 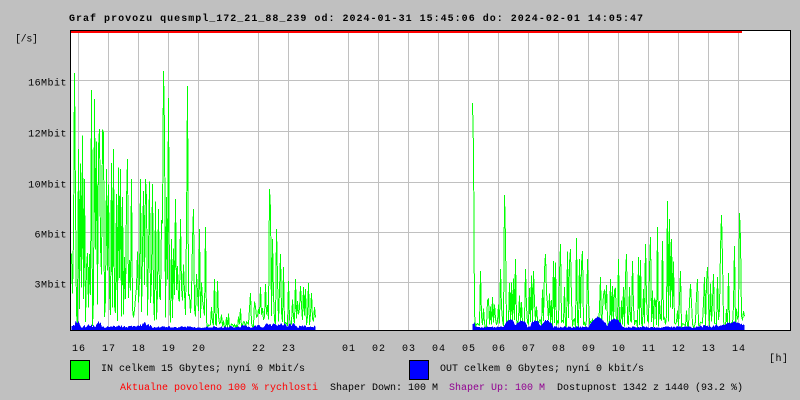 What do you see at coordinates (497, 388) in the screenshot?
I see `svg-text: Shaper Up: 100 M` at bounding box center [497, 388].